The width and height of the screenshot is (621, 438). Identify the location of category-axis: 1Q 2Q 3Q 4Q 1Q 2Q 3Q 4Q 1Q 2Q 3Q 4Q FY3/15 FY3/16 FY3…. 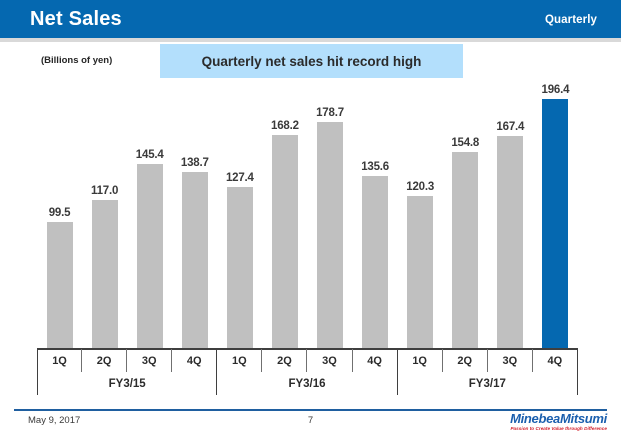
(307, 372).